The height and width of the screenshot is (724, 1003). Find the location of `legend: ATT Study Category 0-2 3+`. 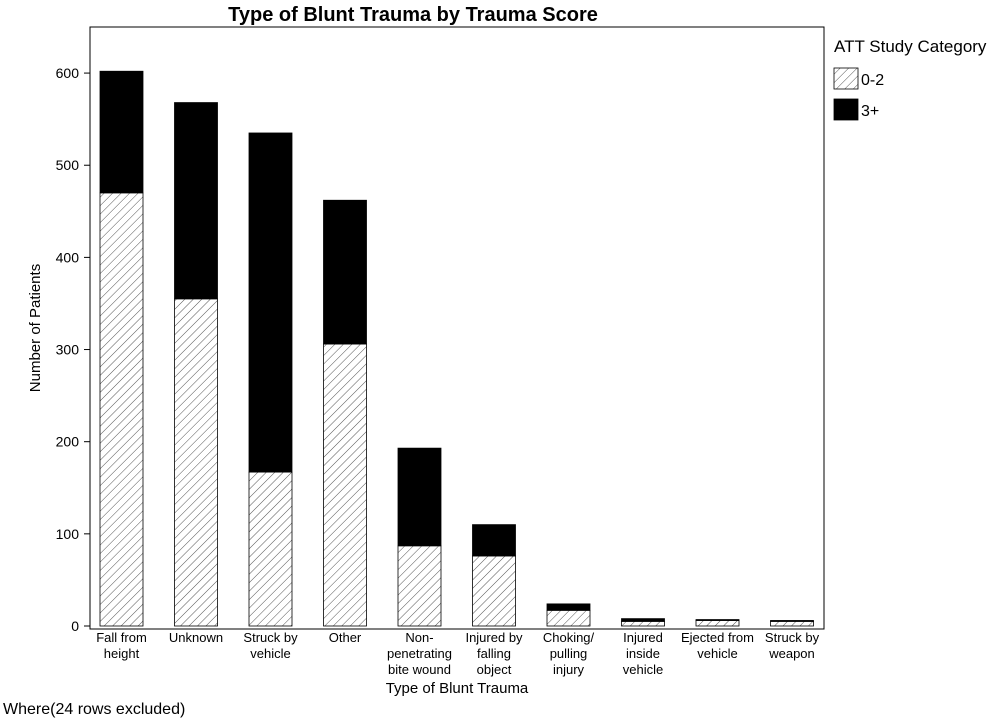

legend: ATT Study Category 0-2 3+ is located at coordinates (910, 79).